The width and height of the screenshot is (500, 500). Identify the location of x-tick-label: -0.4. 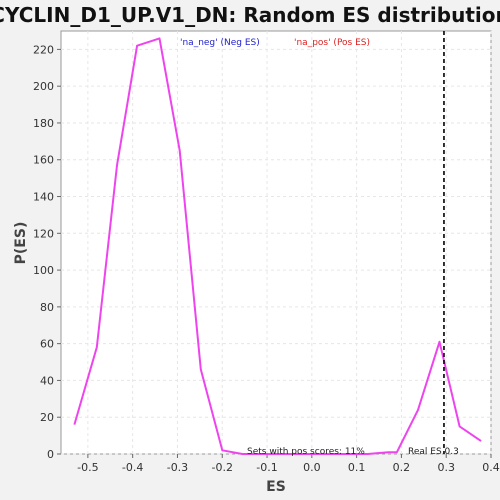
(132, 467).